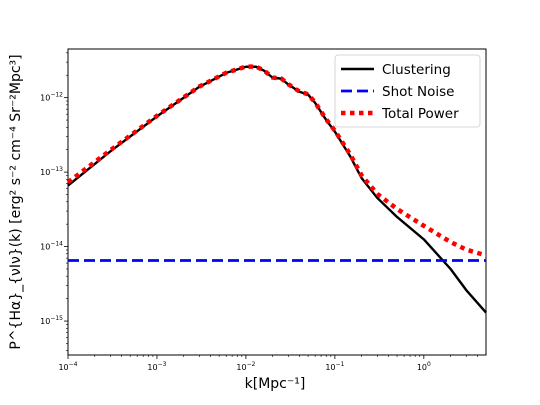 This screenshot has height=405, width=540. Describe the element at coordinates (51, 97) in the screenshot. I see `y-tick-label: 10−12` at that location.